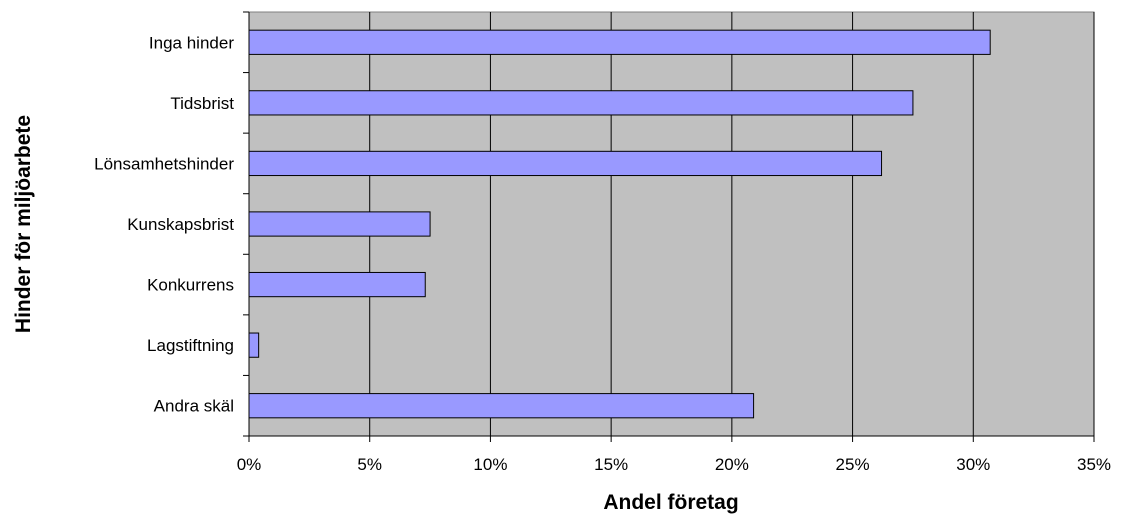  What do you see at coordinates (670, 502) in the screenshot?
I see `x-axis-title: Andel företag` at bounding box center [670, 502].